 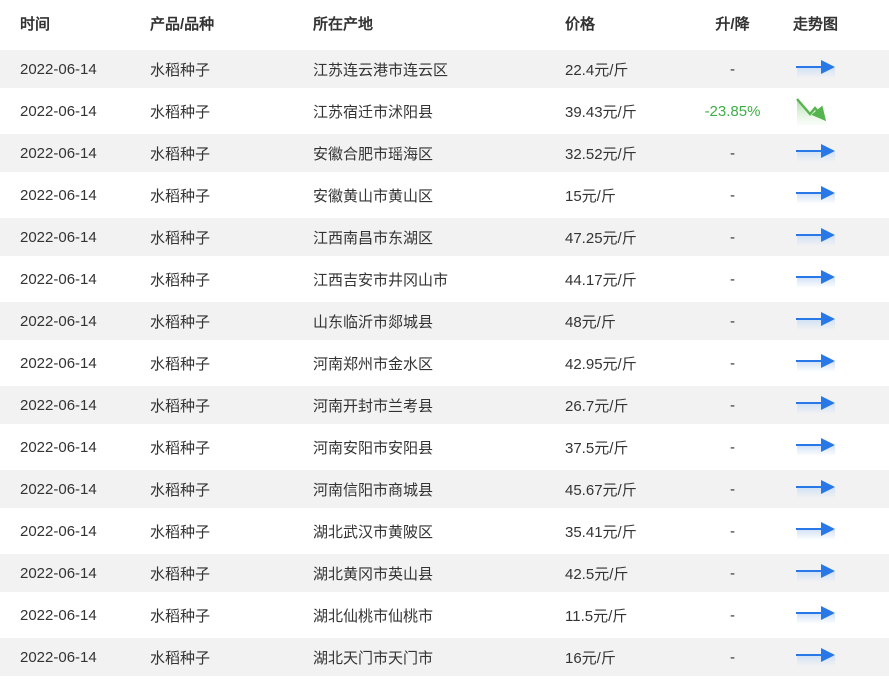 What do you see at coordinates (419, 490) in the screenshot?
I see `cell-origin: 河南信阳市商城县` at bounding box center [419, 490].